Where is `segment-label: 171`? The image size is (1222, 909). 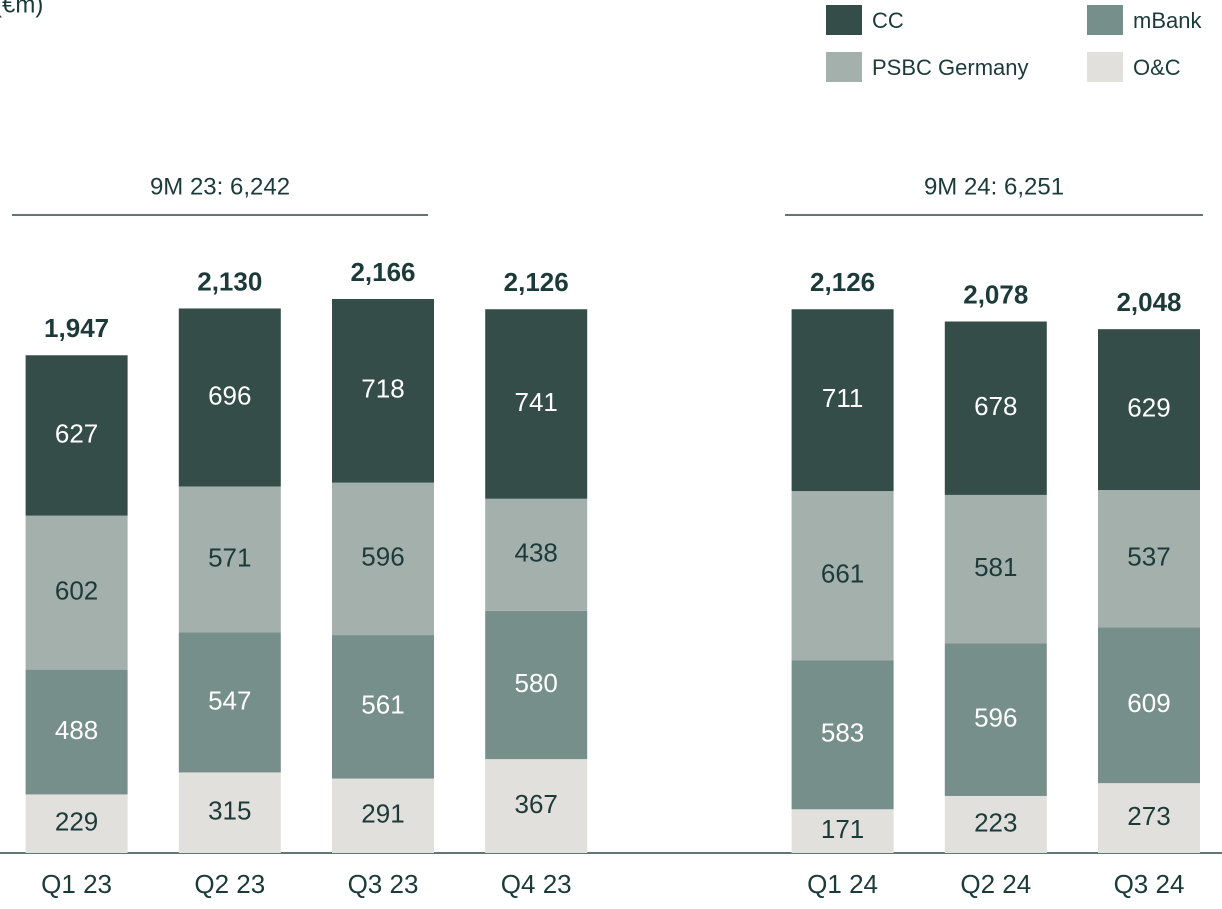
segment-label: 171 is located at coordinates (842, 829).